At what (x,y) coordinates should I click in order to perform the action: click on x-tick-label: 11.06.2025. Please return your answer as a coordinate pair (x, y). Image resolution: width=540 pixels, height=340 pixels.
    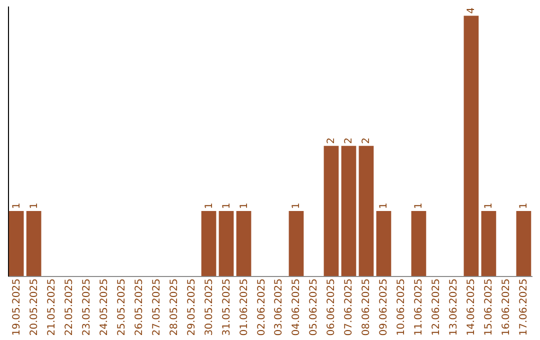
    Looking at the image, I should click on (419, 307).